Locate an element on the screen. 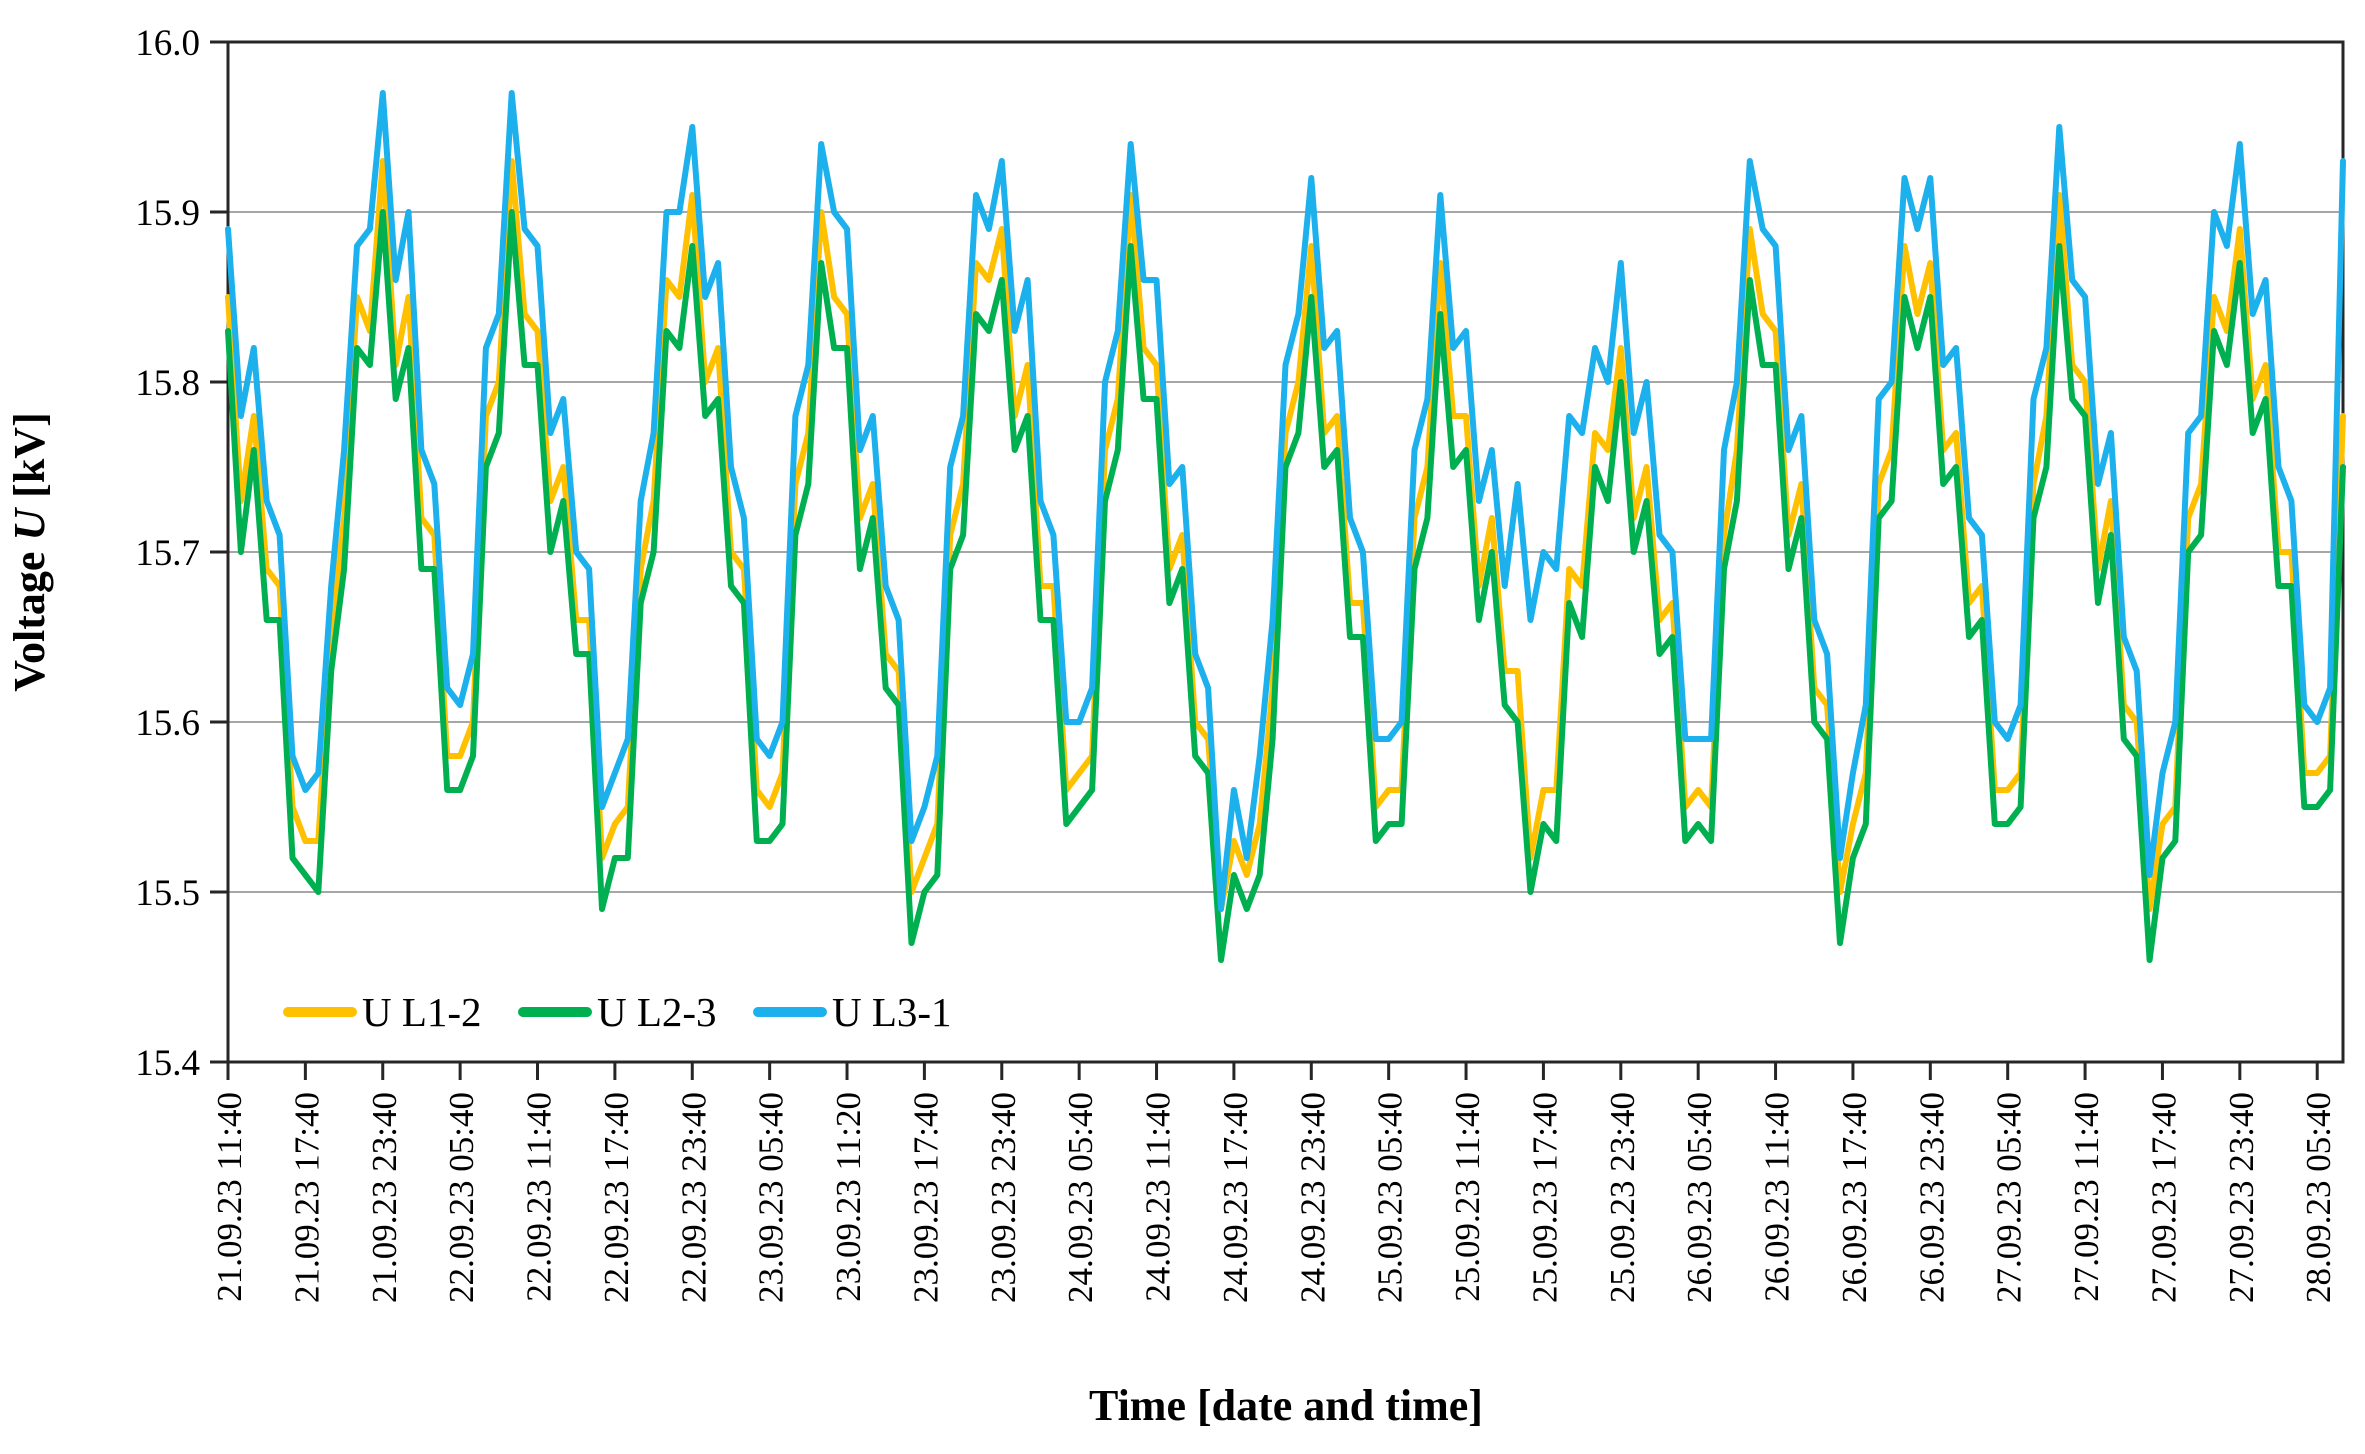 Image resolution: width=2365 pixels, height=1454 pixels. legend-label-u-l1-2: U L1-2 is located at coordinates (422, 1012).